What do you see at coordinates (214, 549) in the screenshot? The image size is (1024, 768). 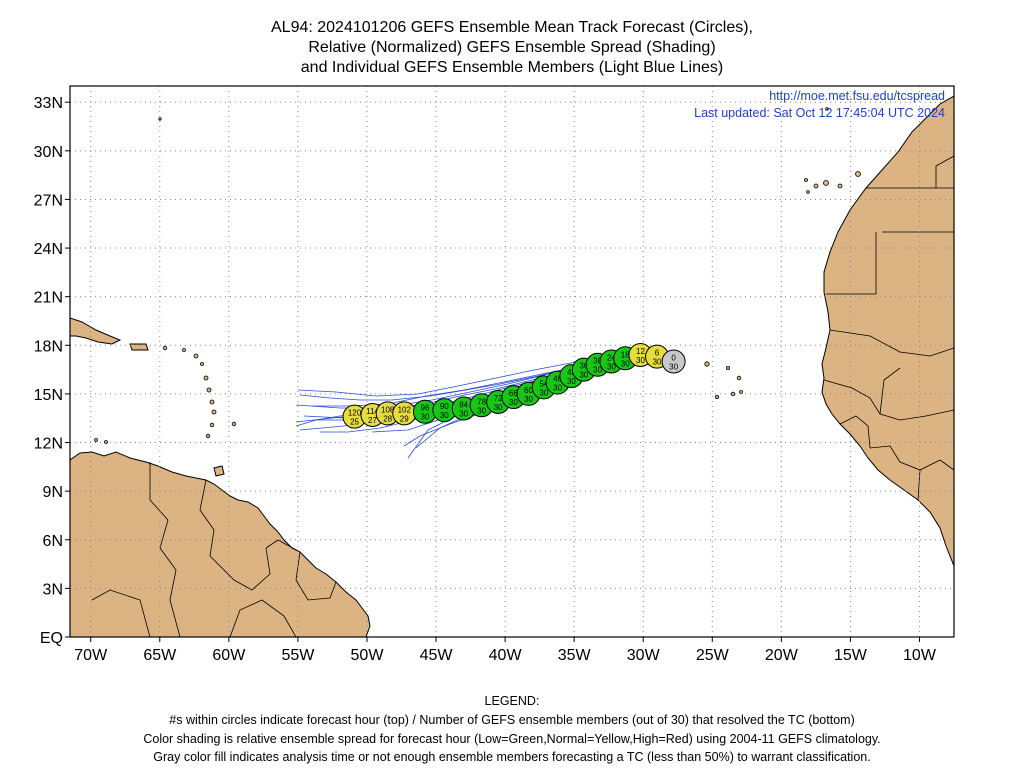 I see `south-america-borders` at bounding box center [214, 549].